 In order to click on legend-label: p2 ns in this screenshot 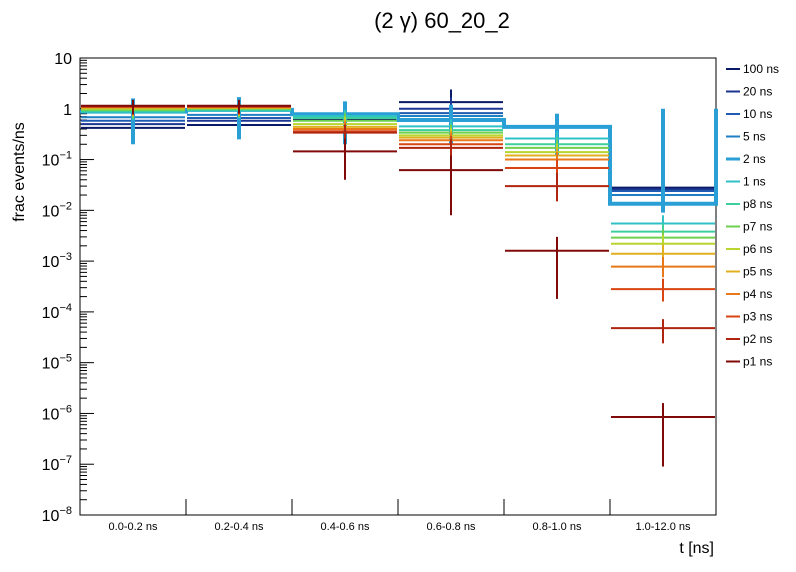, I will do `click(757, 339)`.